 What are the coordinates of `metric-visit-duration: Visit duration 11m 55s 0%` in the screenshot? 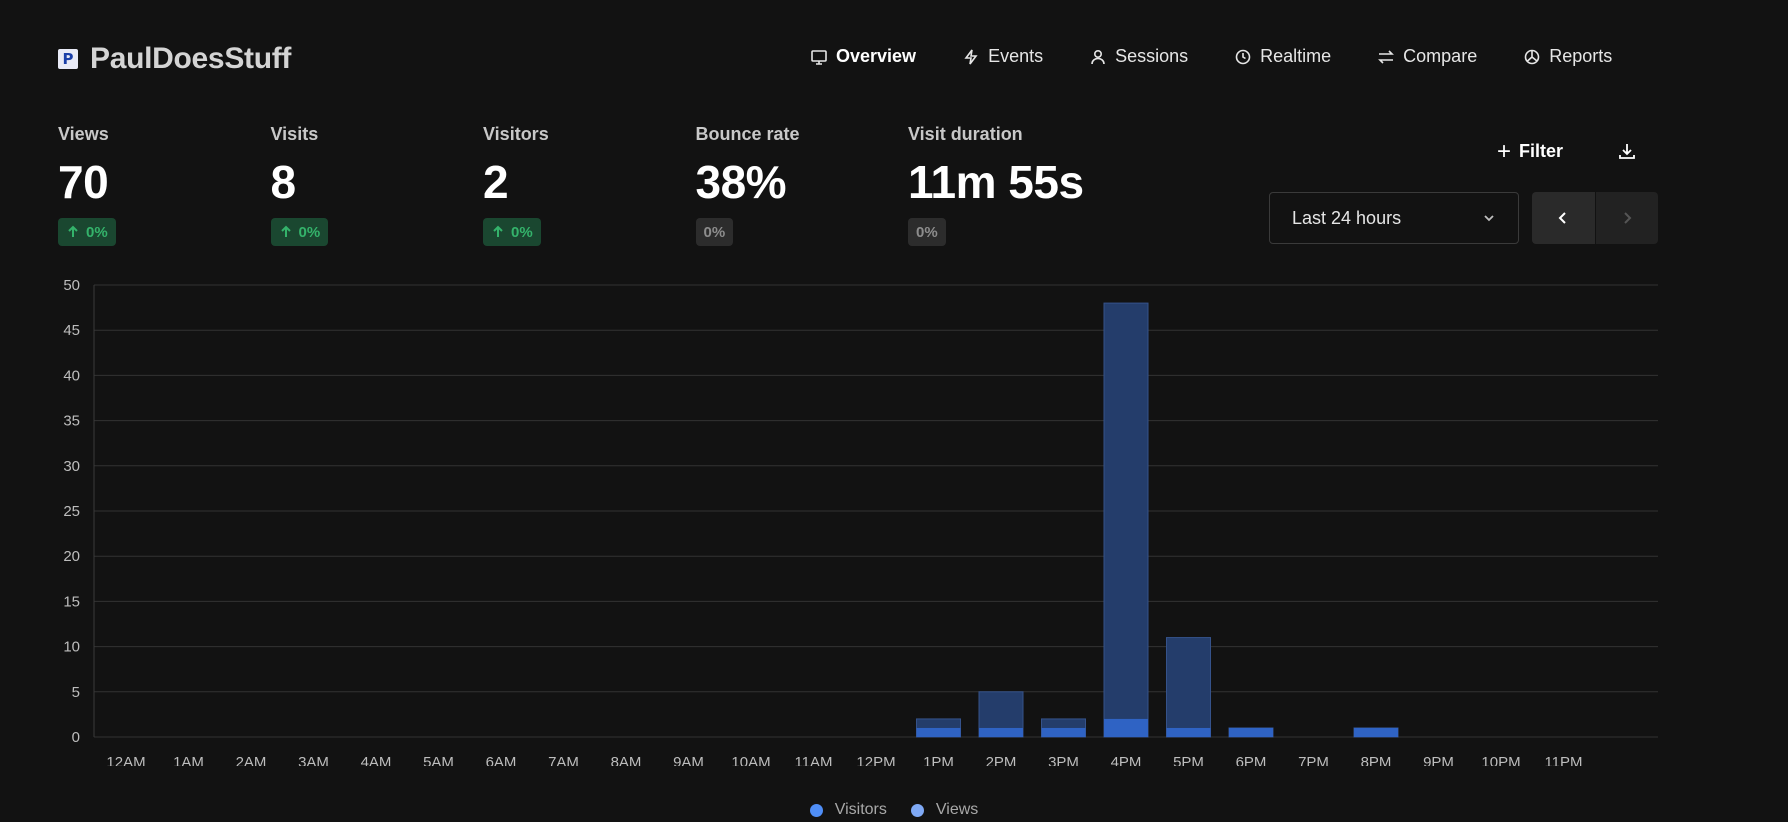 It's located at (1014, 185).